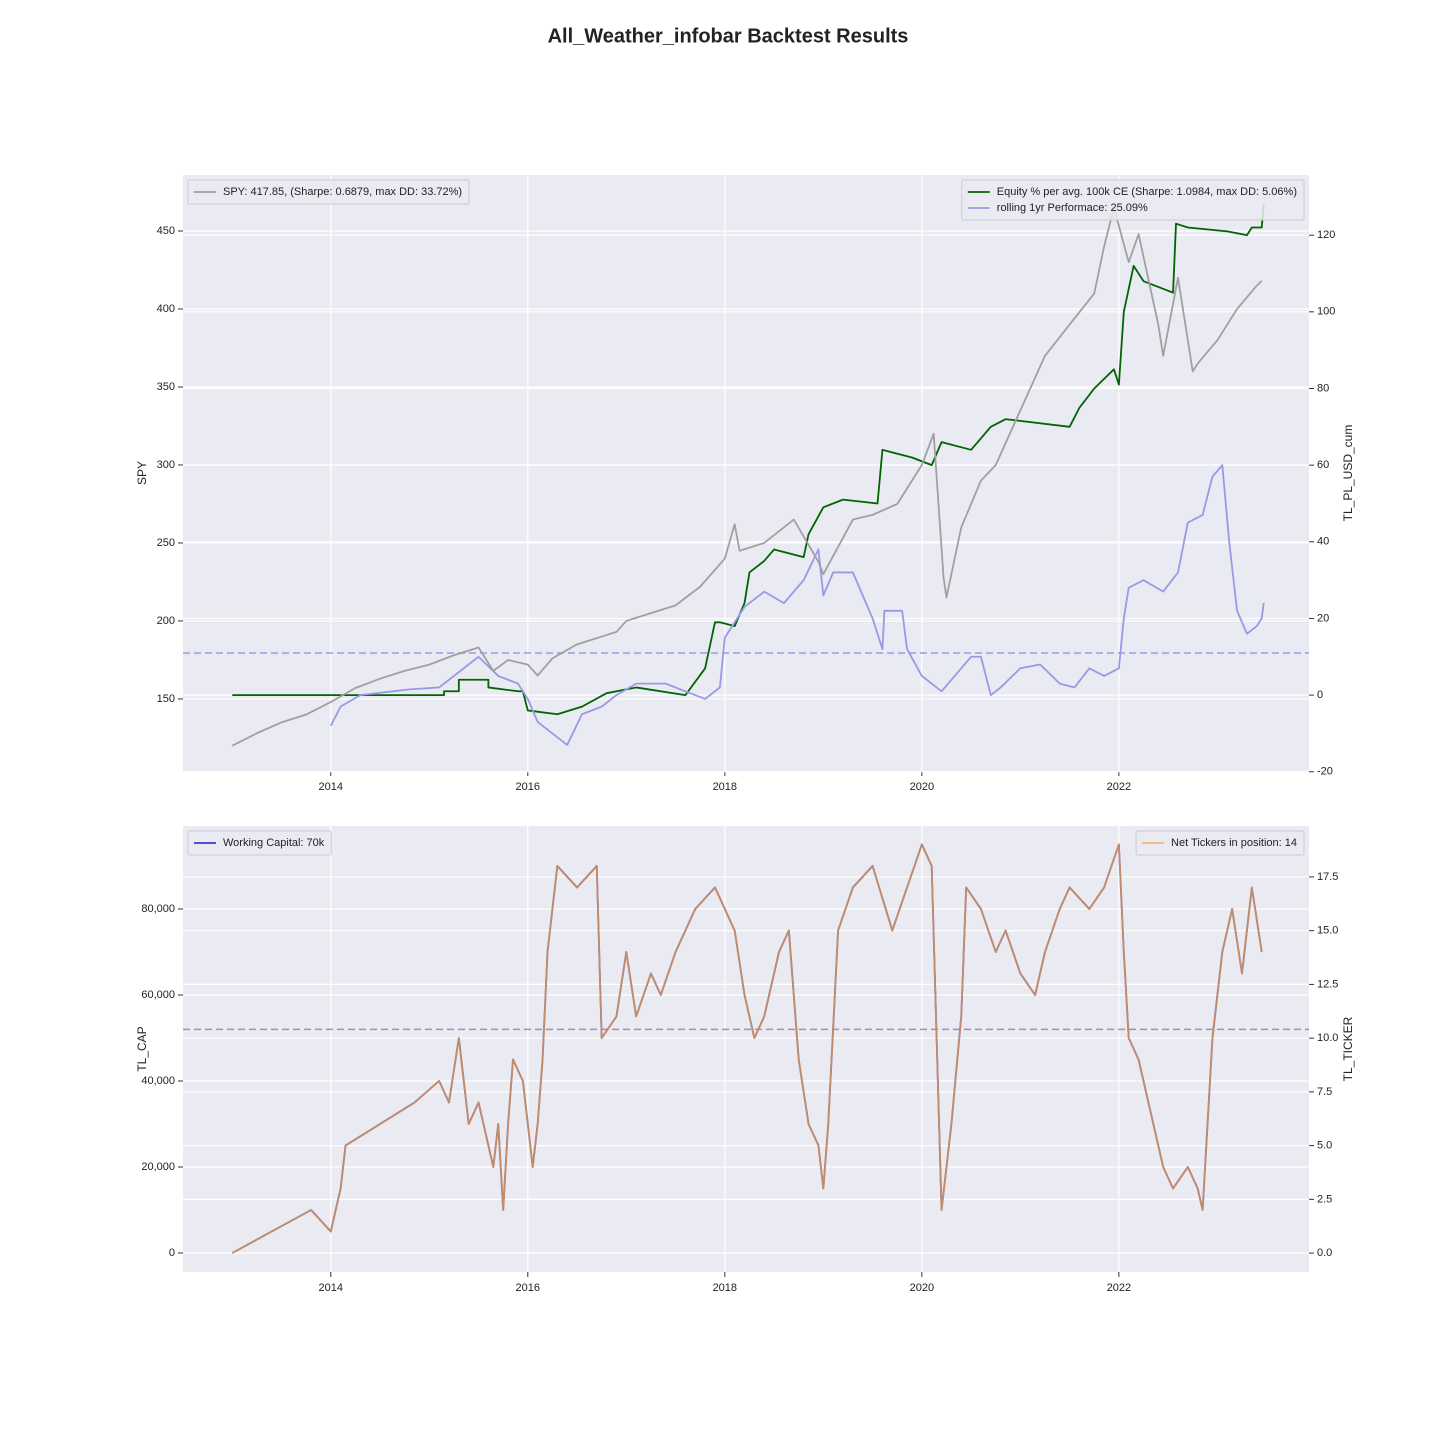 The height and width of the screenshot is (1456, 1456). I want to click on legend: Working Capital: 70k, so click(259, 843).